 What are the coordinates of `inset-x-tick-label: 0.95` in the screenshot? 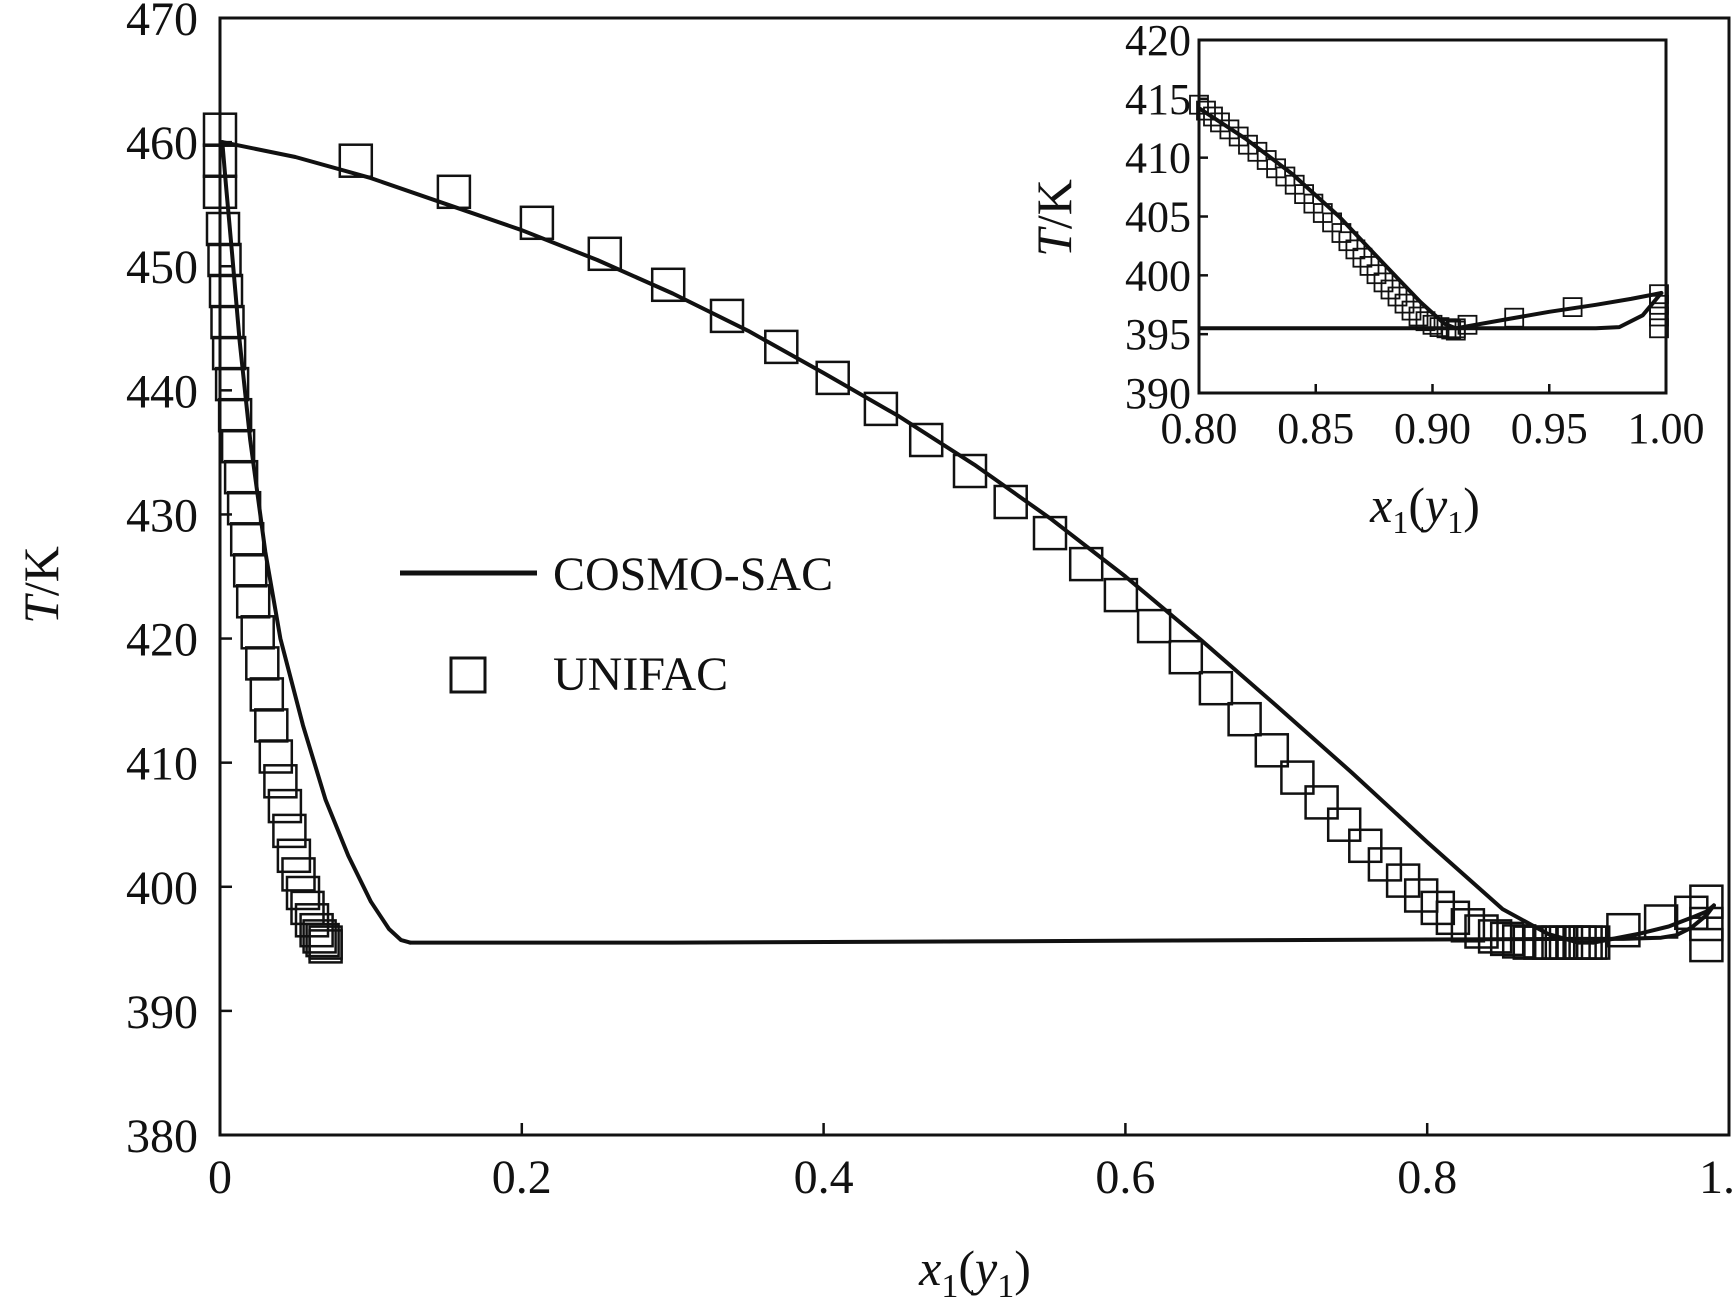 It's located at (1549, 428).